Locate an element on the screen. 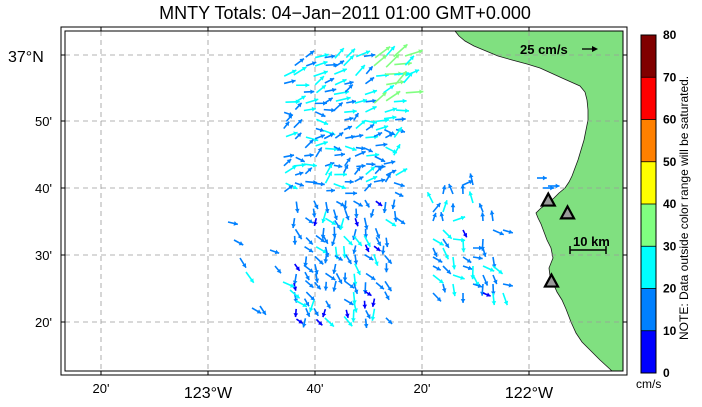 The width and height of the screenshot is (702, 407). lat-label-30: 30' is located at coordinates (43, 255).